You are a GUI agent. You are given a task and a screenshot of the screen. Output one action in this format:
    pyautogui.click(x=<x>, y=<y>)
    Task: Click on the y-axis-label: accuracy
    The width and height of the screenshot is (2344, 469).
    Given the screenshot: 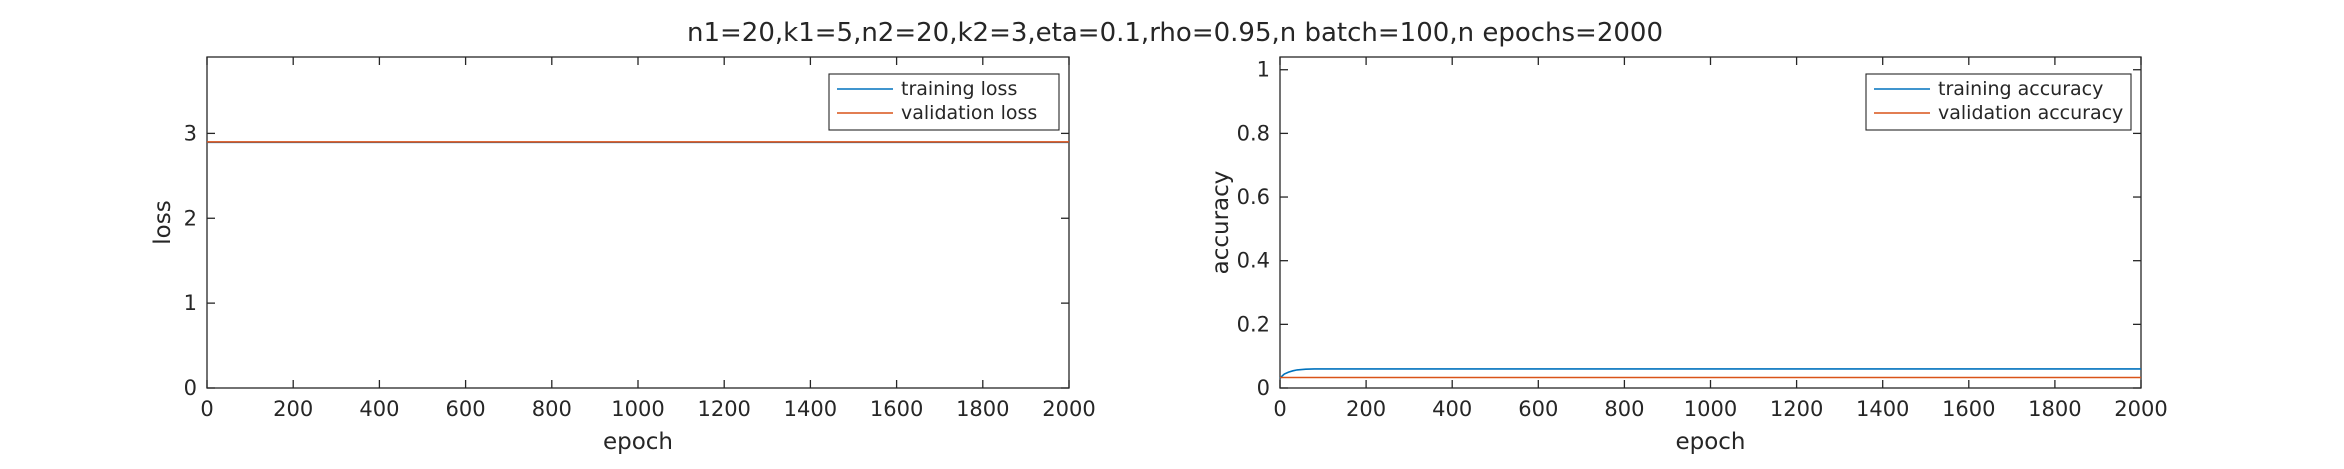 What is the action you would take?
    pyautogui.click(x=1221, y=223)
    